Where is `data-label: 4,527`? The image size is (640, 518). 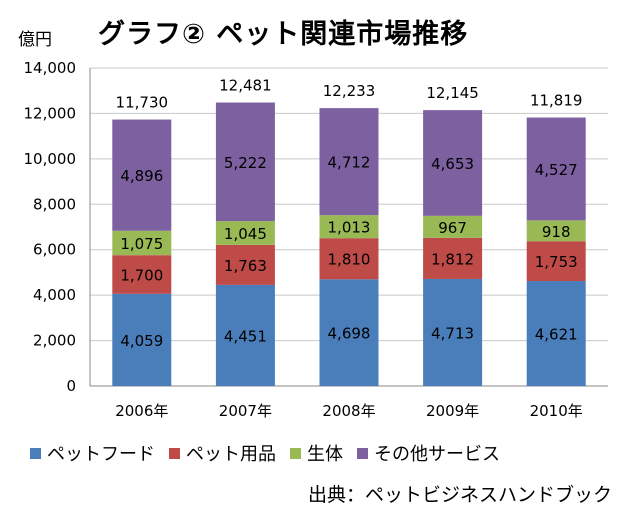 data-label: 4,527 is located at coordinates (556, 170).